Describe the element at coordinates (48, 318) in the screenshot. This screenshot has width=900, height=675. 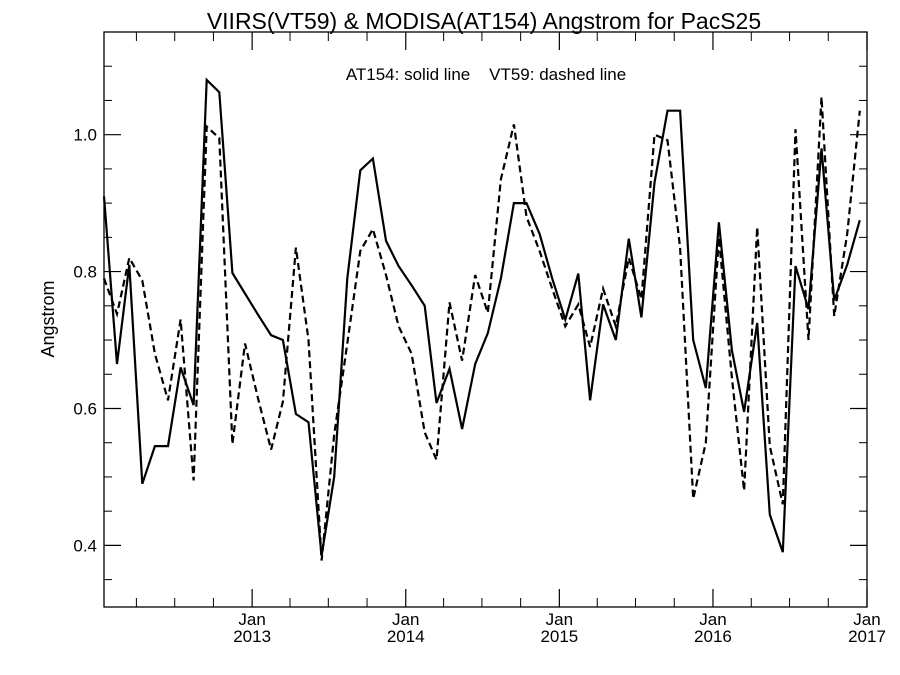
I see `y-axis-label: Angstrom` at that location.